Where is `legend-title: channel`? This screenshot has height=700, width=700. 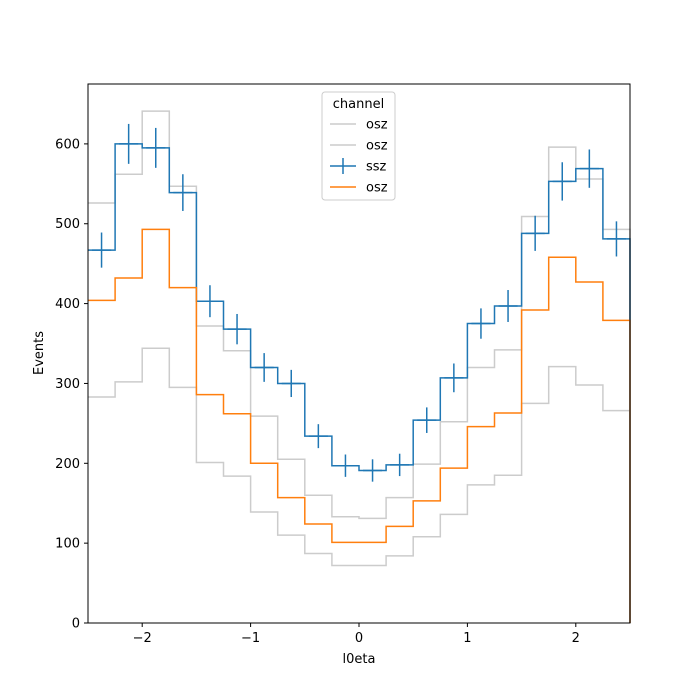
legend-title: channel is located at coordinates (358, 104).